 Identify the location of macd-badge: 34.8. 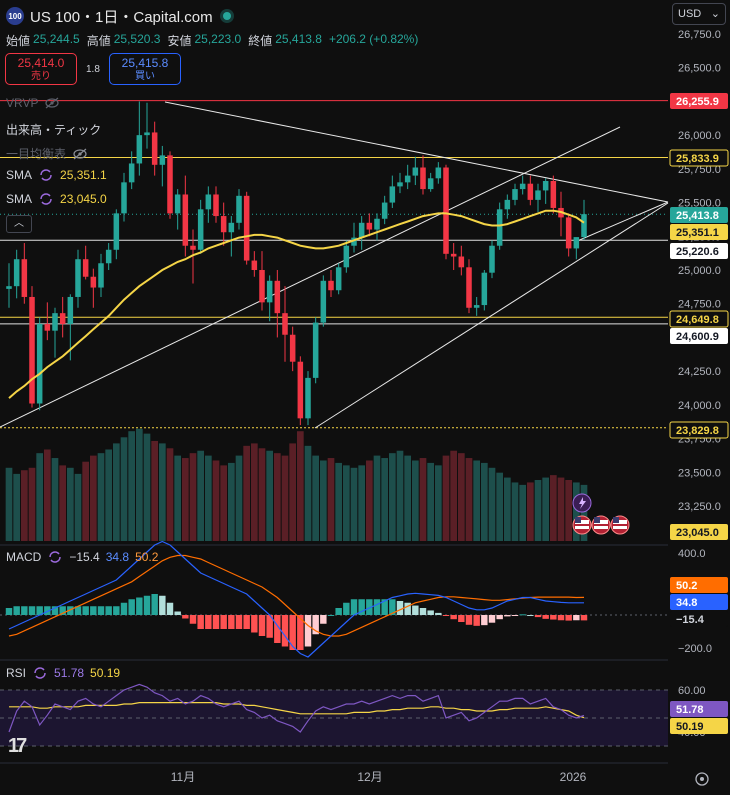
(686, 603).